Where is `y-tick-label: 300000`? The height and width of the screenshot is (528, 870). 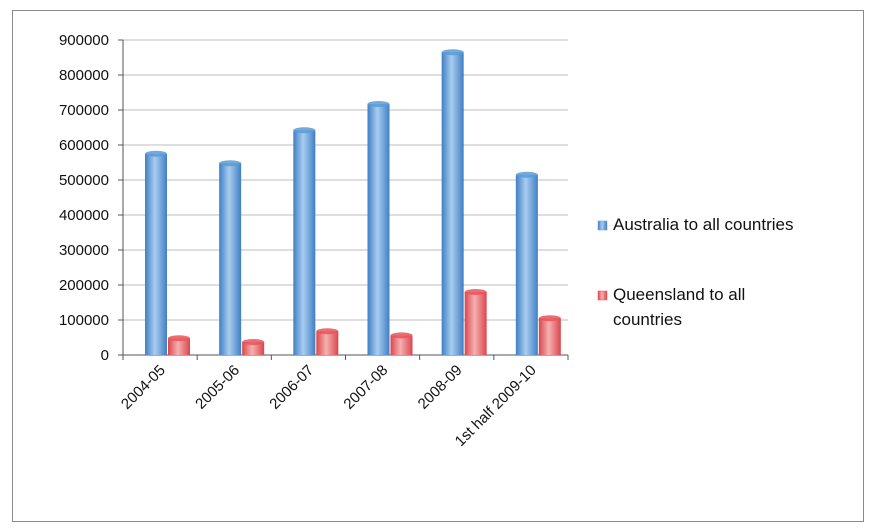 y-tick-label: 300000 is located at coordinates (84, 250).